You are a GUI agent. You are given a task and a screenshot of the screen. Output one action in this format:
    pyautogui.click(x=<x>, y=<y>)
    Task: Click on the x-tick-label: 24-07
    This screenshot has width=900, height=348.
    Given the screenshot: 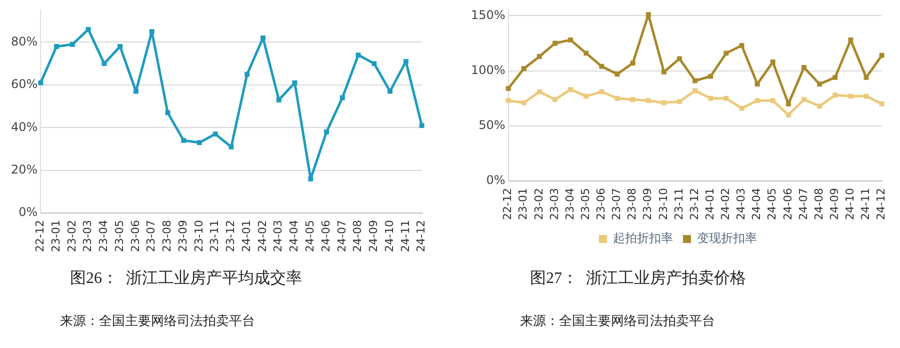 What is the action you would take?
    pyautogui.click(x=341, y=236)
    